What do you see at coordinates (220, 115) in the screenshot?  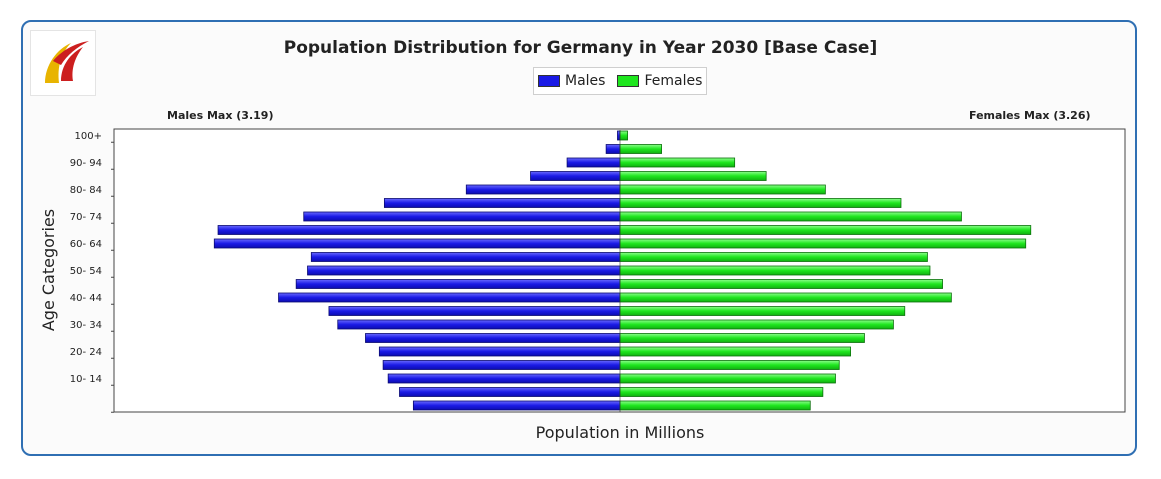 I see `males-max-label: Males Max (3.19)` at bounding box center [220, 115].